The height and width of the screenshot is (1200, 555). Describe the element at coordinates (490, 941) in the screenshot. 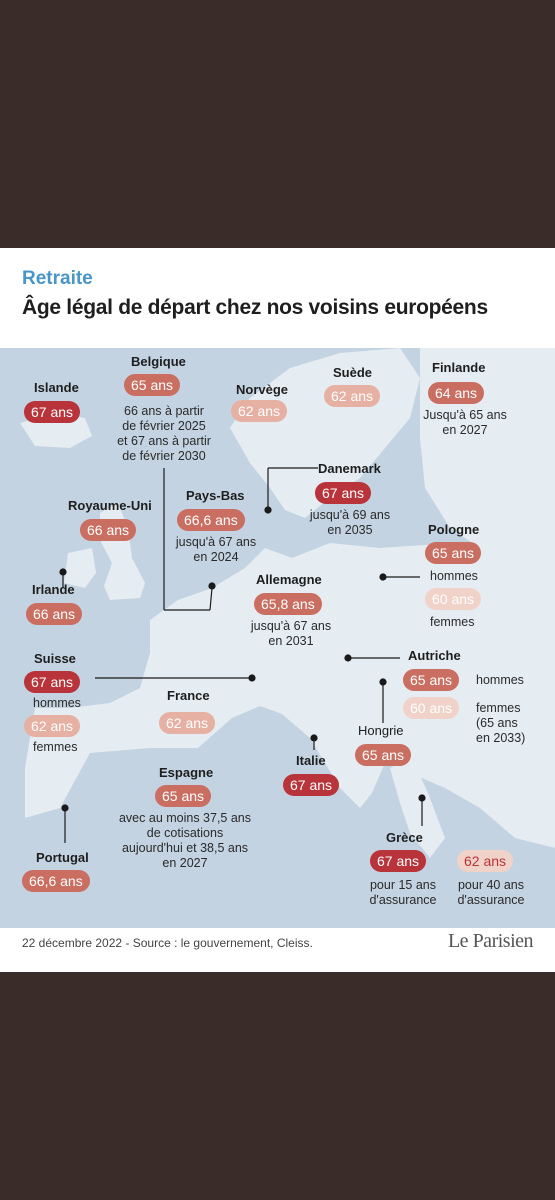

I see `le-parisien-logo: Le Parisien` at that location.